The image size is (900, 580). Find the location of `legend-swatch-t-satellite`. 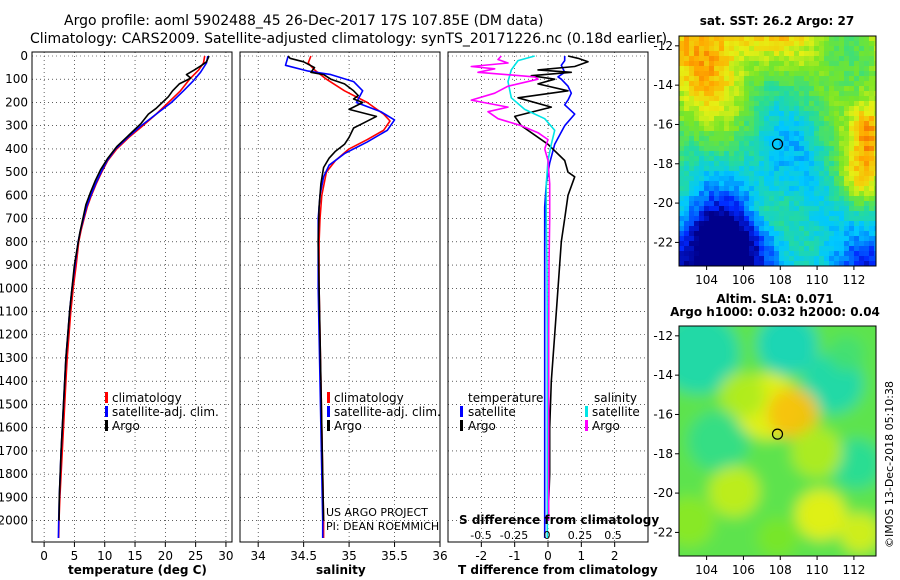

legend-swatch-t-satellite is located at coordinates (461, 411).